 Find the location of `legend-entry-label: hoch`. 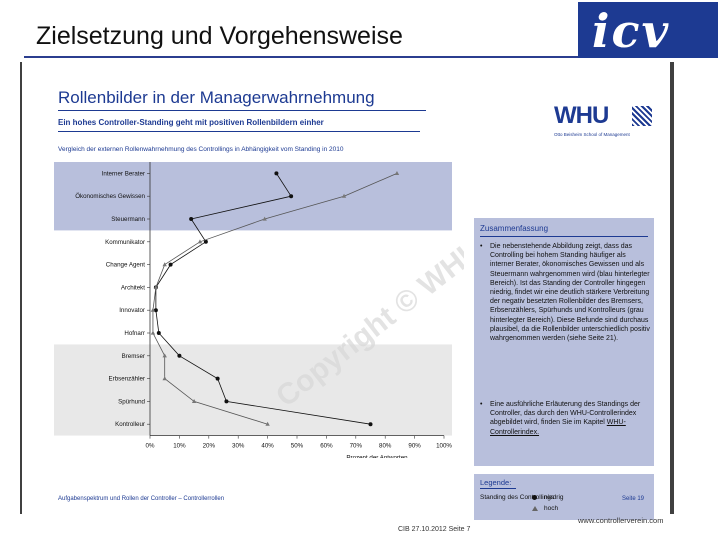

legend-entry-label: hoch is located at coordinates (551, 508).